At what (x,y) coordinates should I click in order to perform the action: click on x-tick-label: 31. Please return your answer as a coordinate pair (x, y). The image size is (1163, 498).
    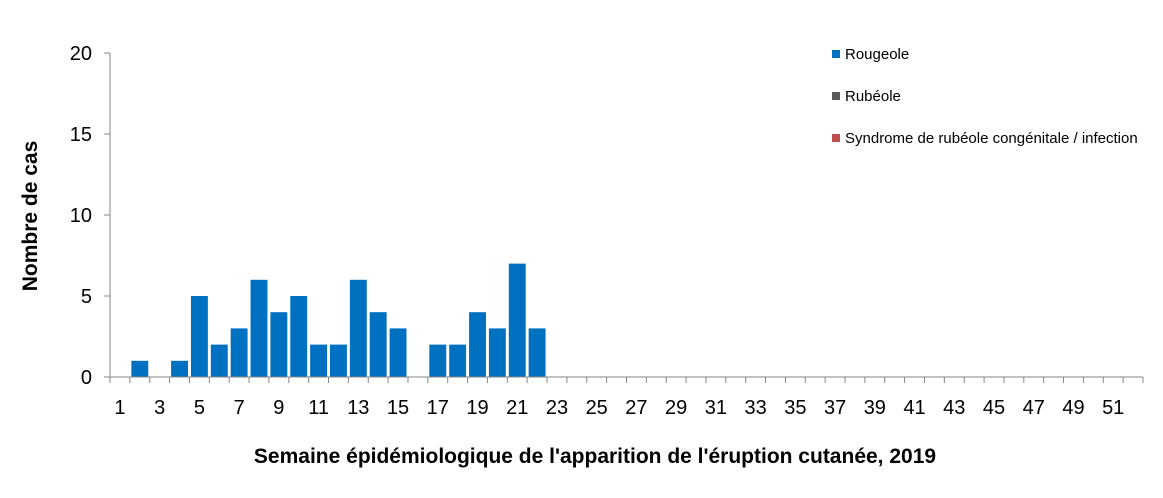
    Looking at the image, I should click on (716, 408).